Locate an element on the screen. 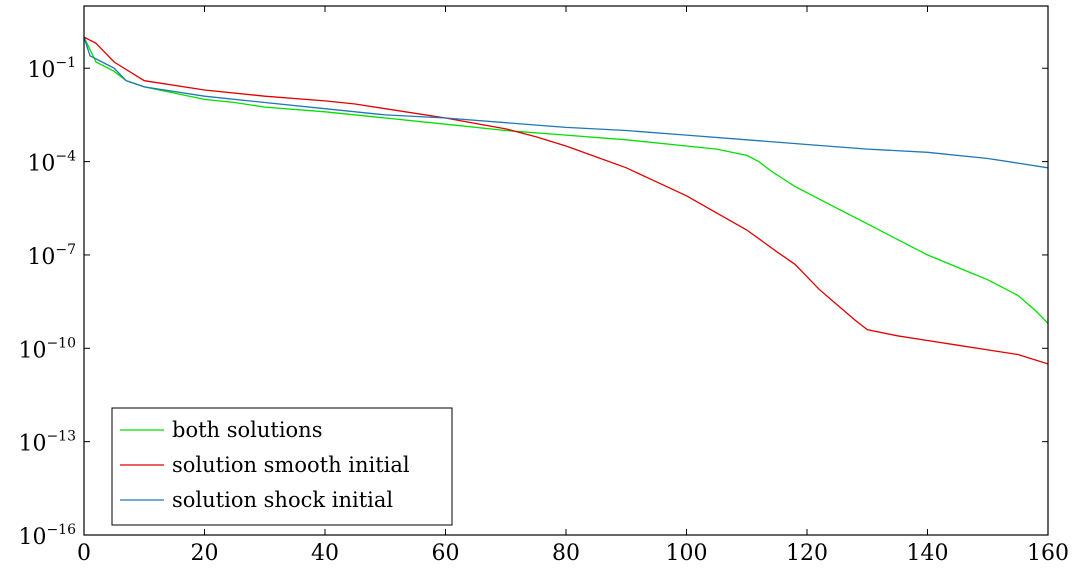 This screenshot has width=1074, height=569. legend-label: solution shock initial is located at coordinates (282, 500).